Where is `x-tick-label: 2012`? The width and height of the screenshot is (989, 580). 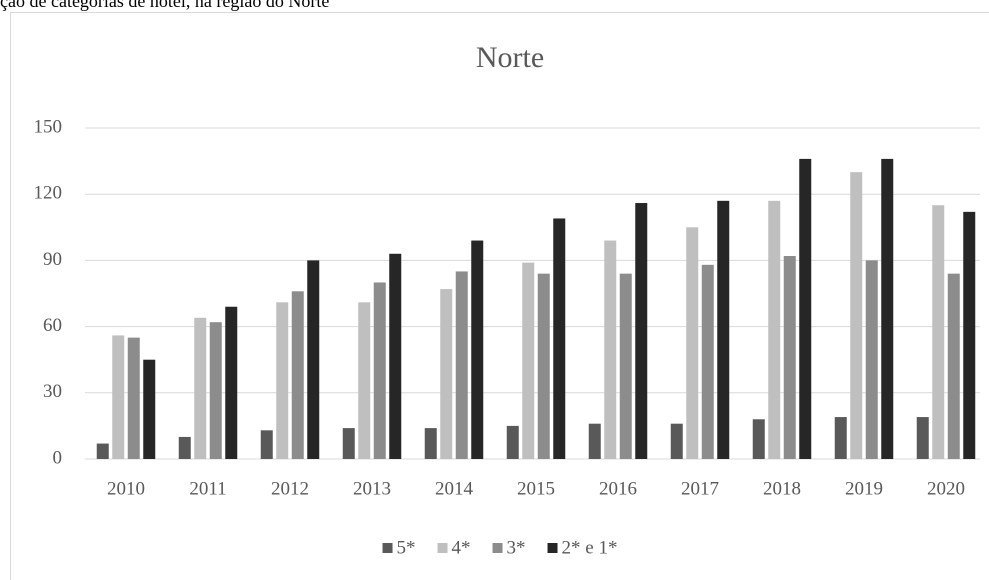
x-tick-label: 2012 is located at coordinates (290, 488).